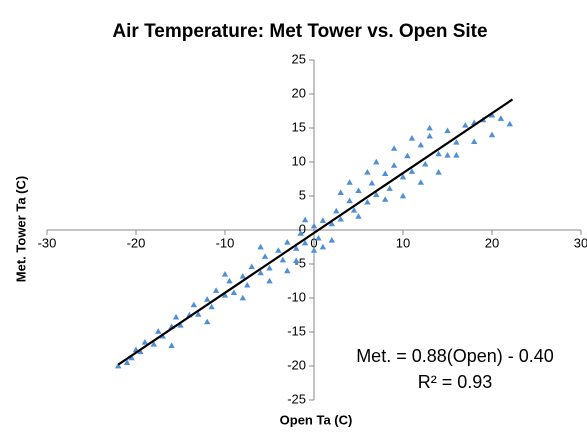 This screenshot has height=433, width=587. What do you see at coordinates (296, 296) in the screenshot?
I see `y-tick-label: -10` at bounding box center [296, 296].